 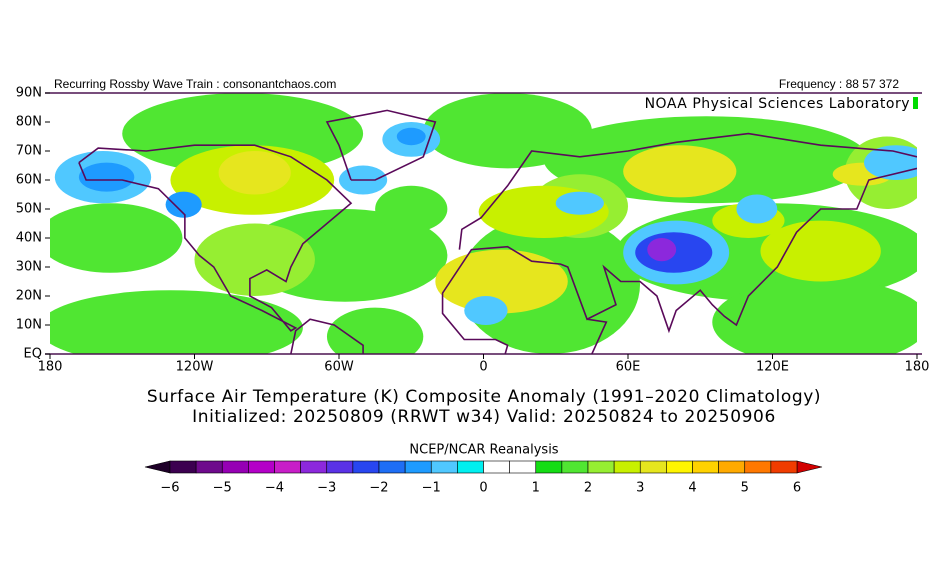 I want to click on colorbar-under, so click(x=157, y=467).